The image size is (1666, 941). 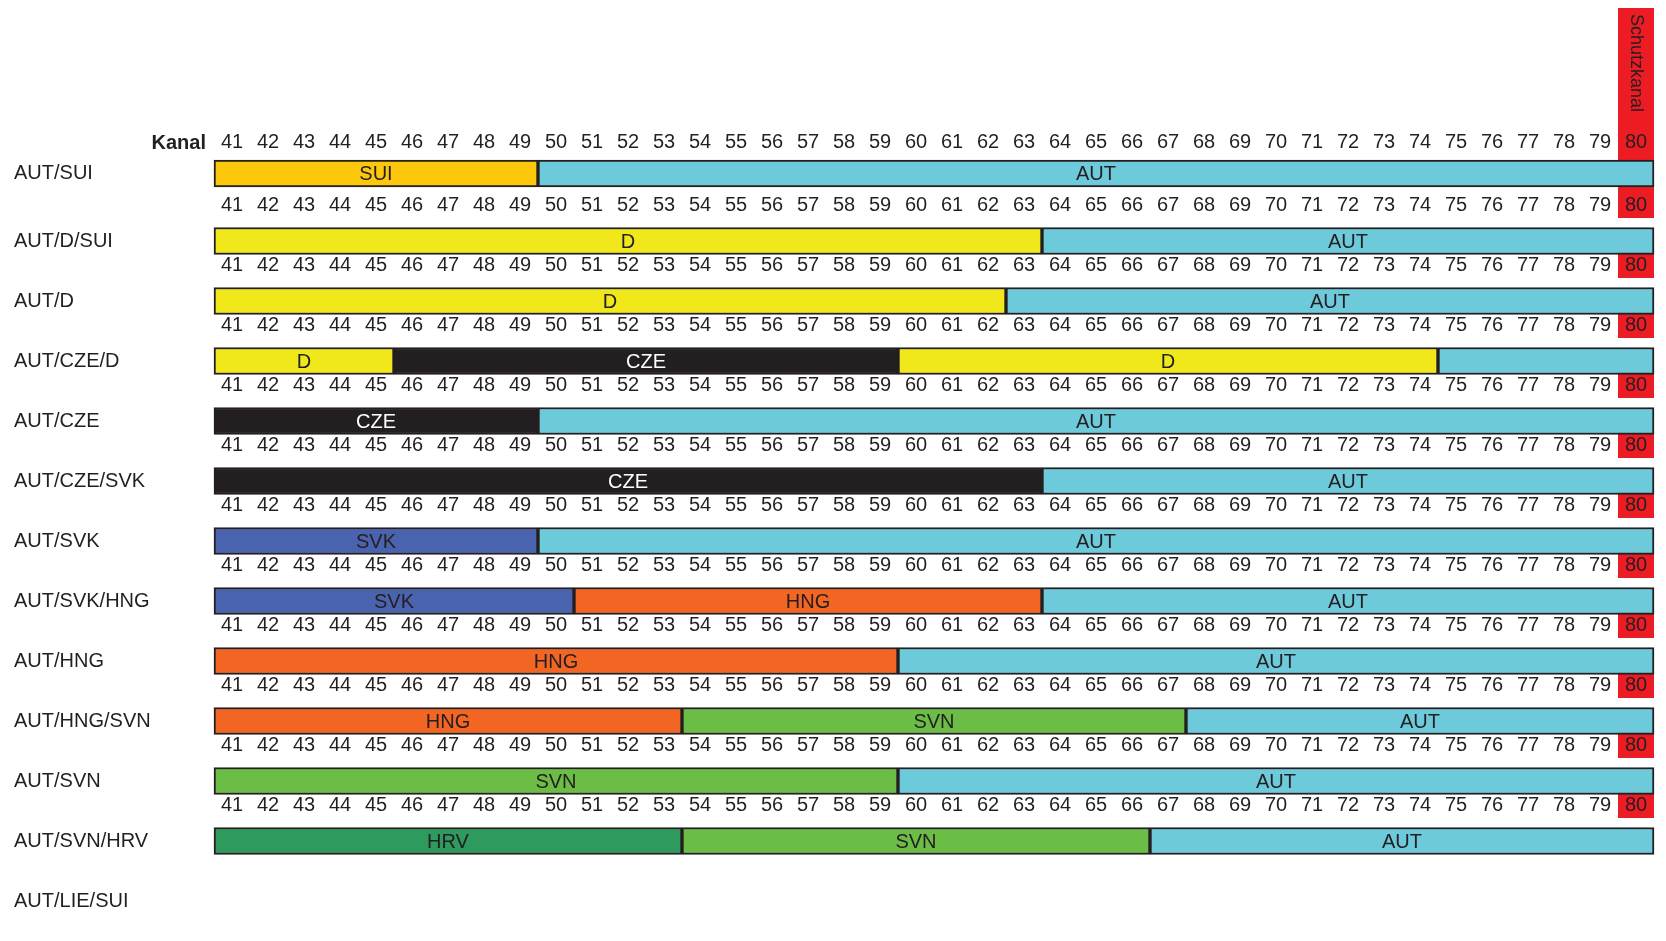 What do you see at coordinates (592, 140) in the screenshot?
I see `x2-tick-label: 51` at bounding box center [592, 140].